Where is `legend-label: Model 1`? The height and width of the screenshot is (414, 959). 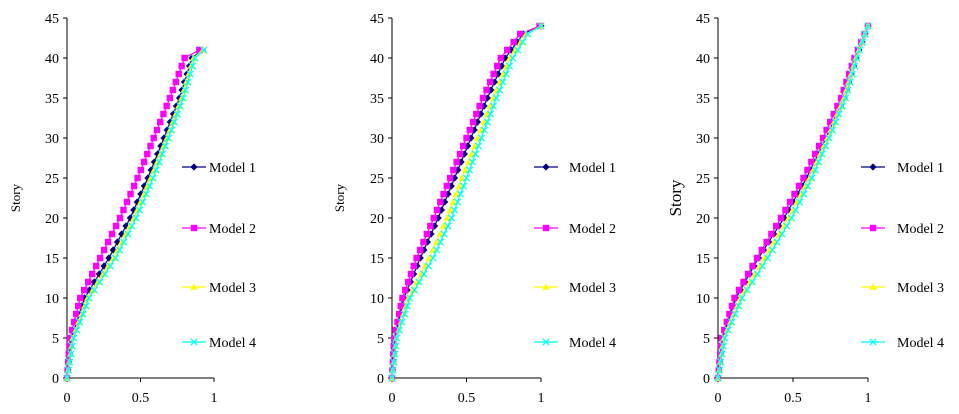
legend-label: Model 1 is located at coordinates (592, 168).